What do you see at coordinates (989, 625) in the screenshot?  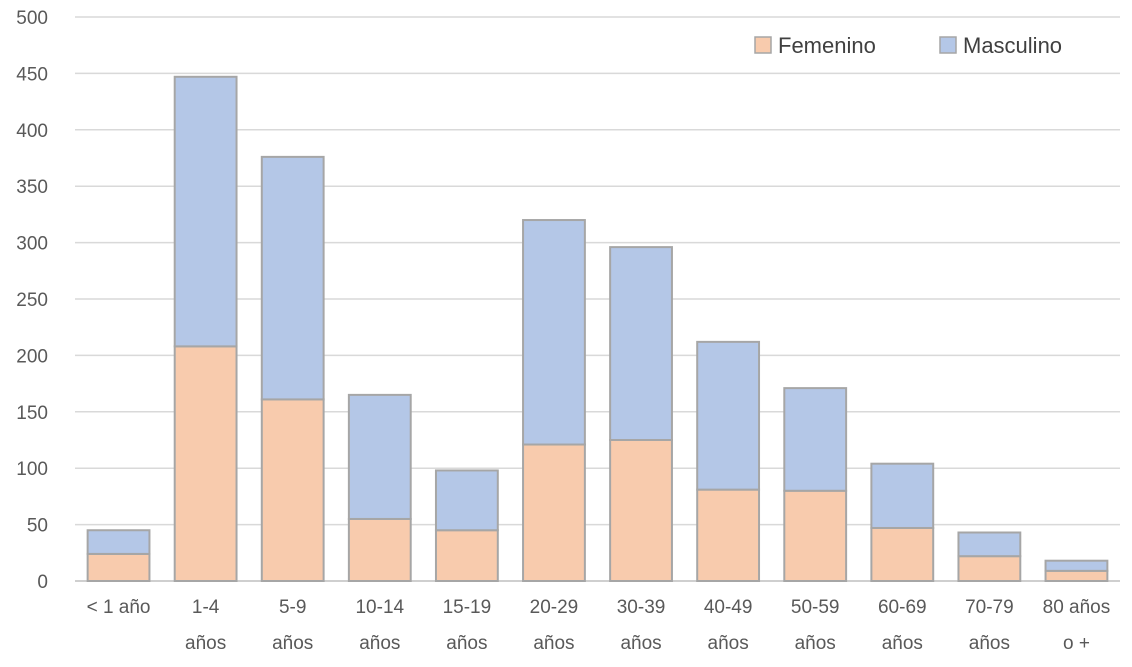 I see `x-category-label: 70-79 años` at bounding box center [989, 625].